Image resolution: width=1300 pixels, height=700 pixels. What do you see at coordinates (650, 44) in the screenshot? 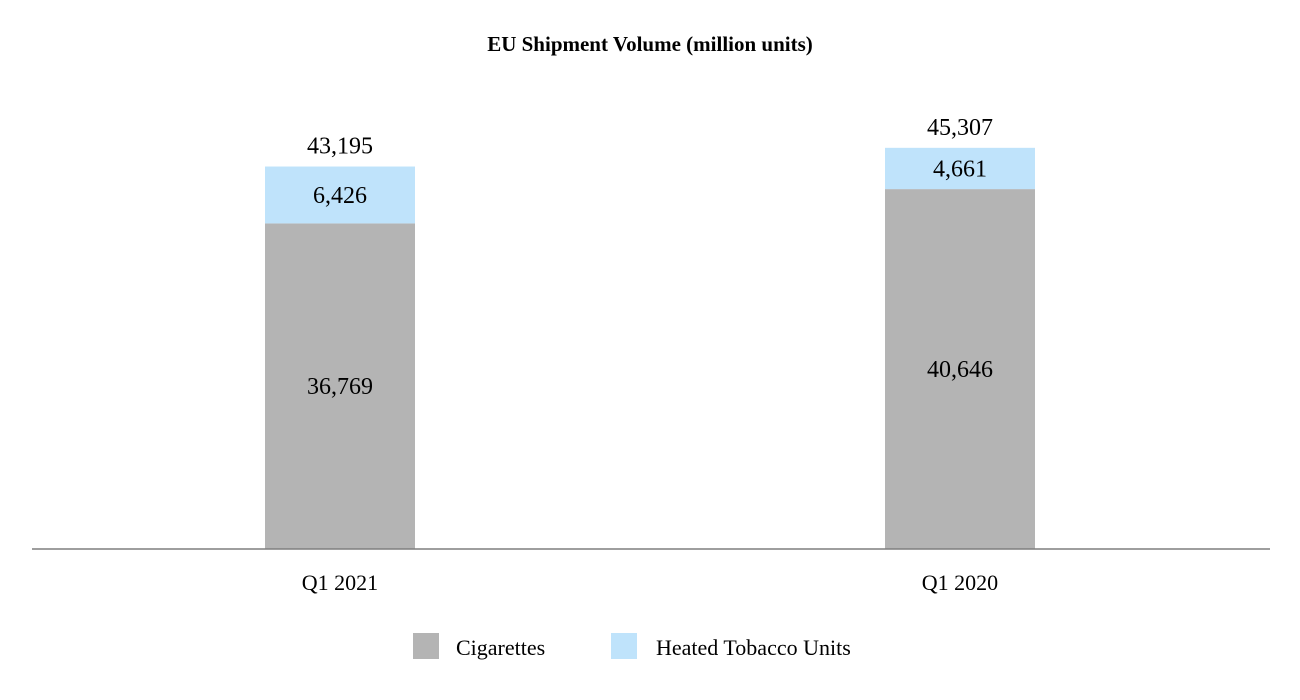
I see `chart-title: EU Shipment Volume (million units)` at bounding box center [650, 44].